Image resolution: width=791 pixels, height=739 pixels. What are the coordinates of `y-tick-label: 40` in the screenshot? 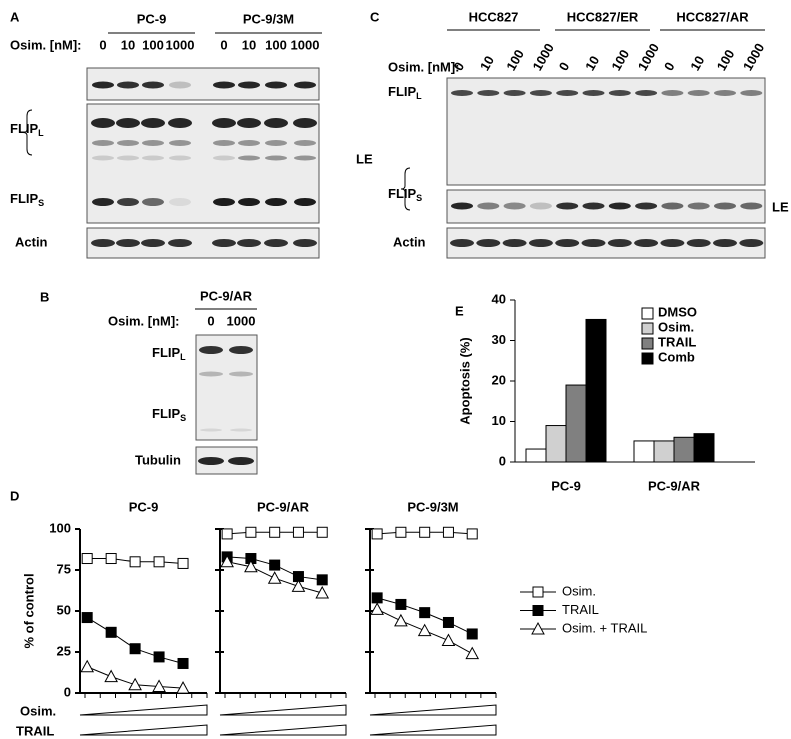 It's located at (499, 298).